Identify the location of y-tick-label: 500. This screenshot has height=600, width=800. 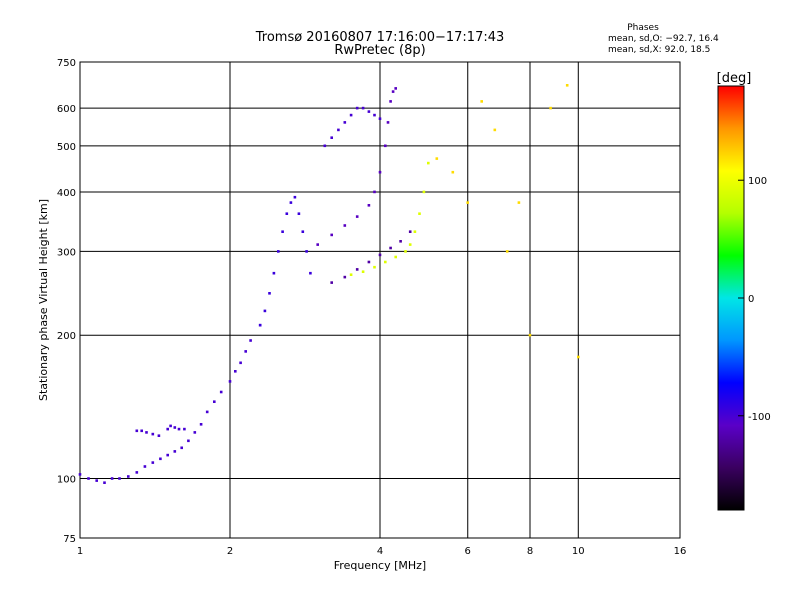
(66, 147).